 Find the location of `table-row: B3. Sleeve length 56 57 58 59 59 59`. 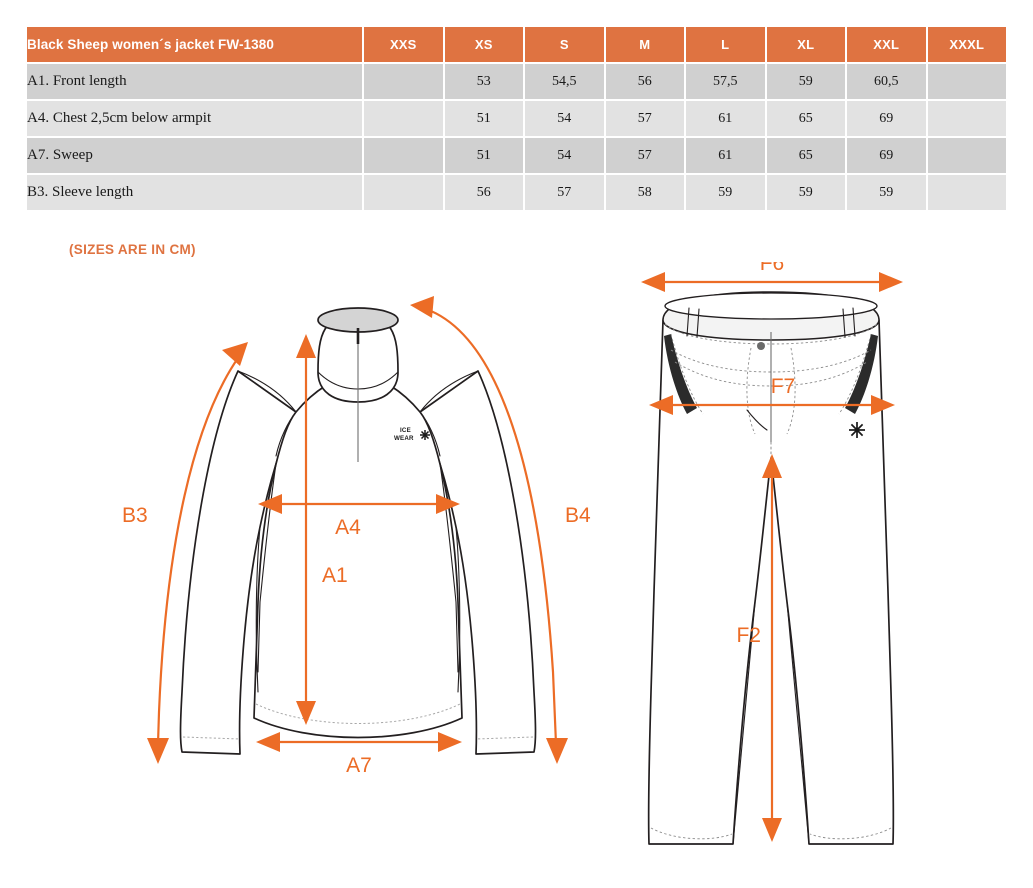

table-row: B3. Sleeve length 56 57 58 59 59 59 is located at coordinates (516, 192).